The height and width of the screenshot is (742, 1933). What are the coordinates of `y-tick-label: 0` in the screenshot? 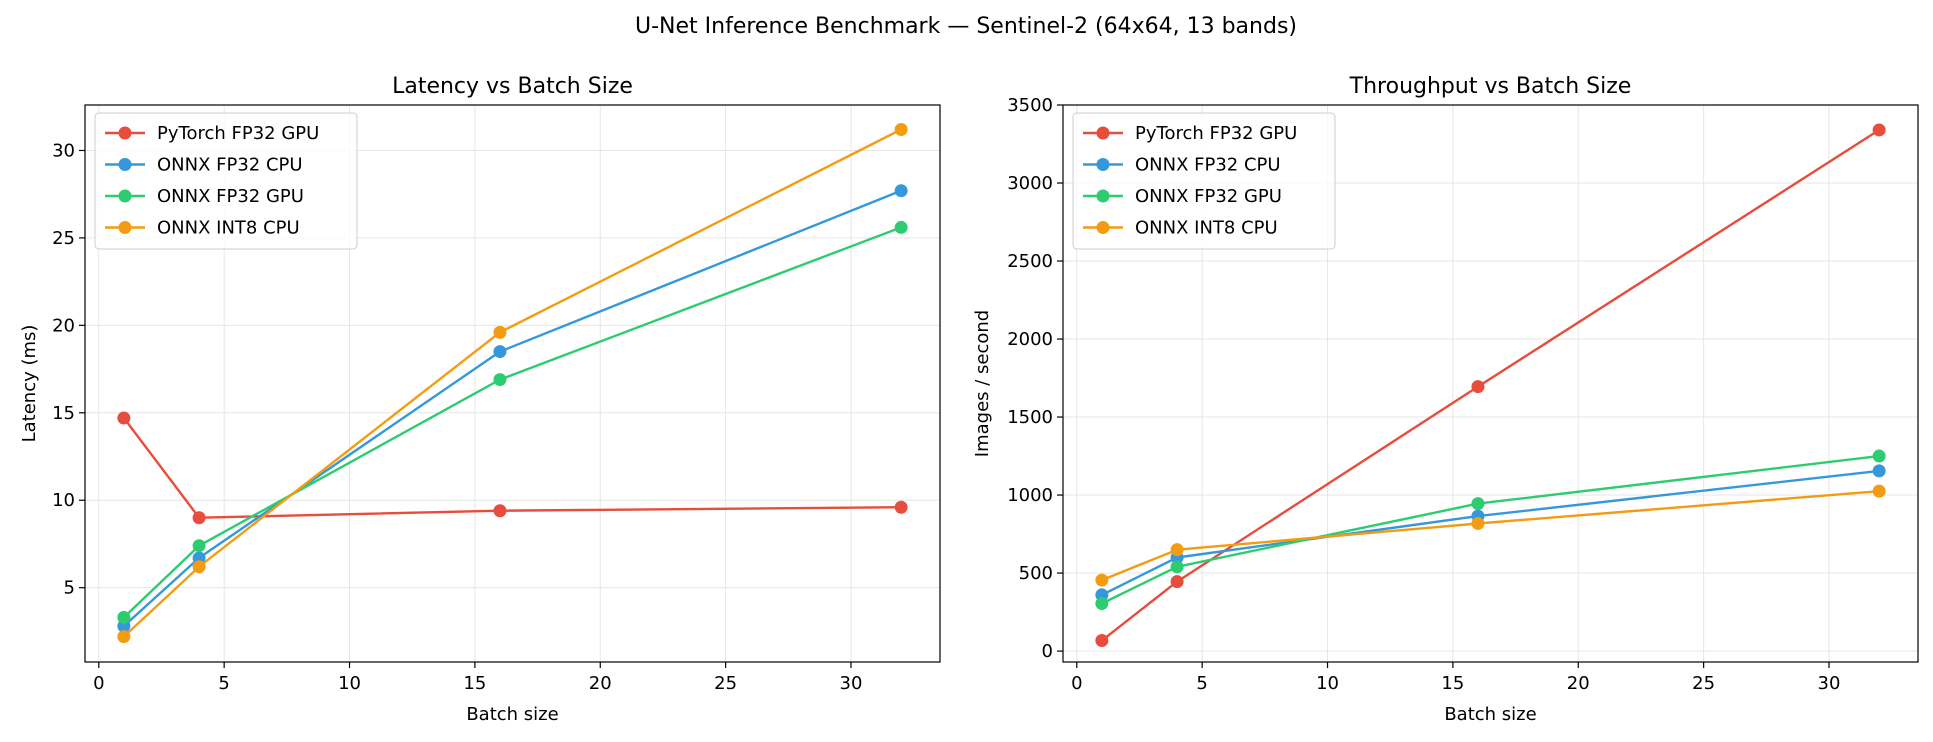 It's located at (1047, 651).